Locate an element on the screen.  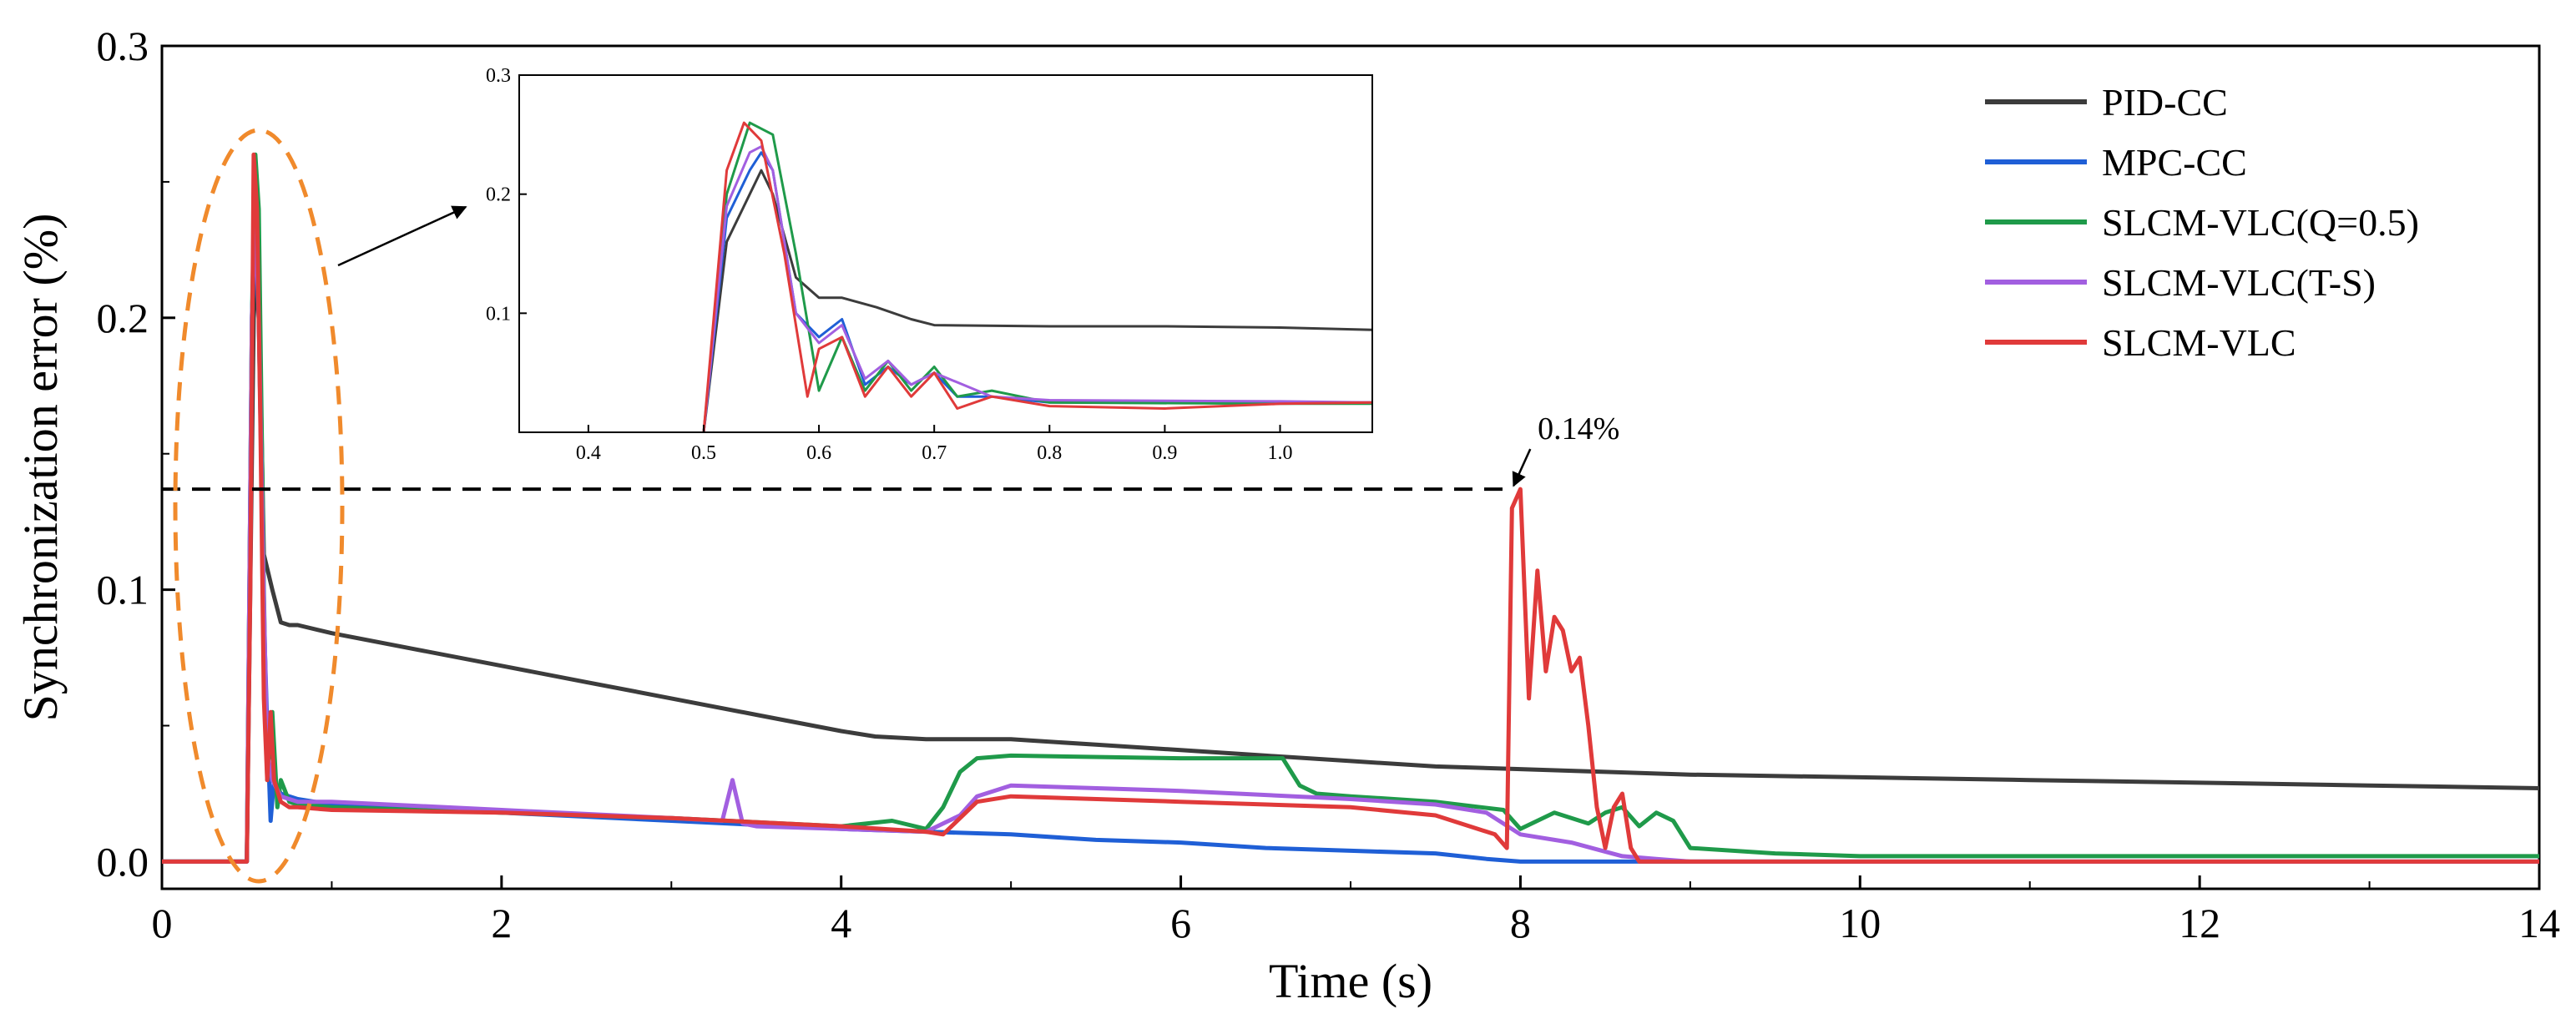
inset-y-axis: 0.1 0.2 0.3 is located at coordinates (506, 195).